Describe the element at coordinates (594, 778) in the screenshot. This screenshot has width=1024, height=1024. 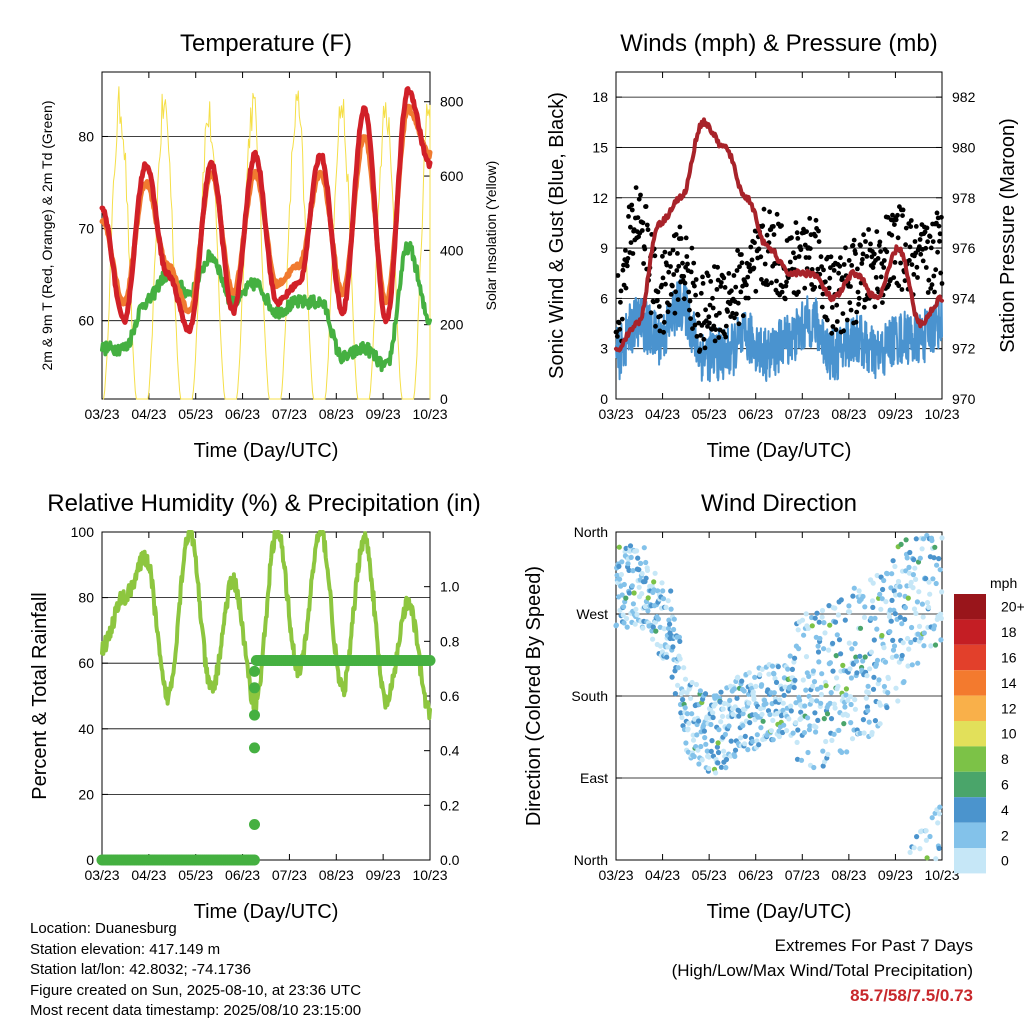
I see `y-tick-label: East` at that location.